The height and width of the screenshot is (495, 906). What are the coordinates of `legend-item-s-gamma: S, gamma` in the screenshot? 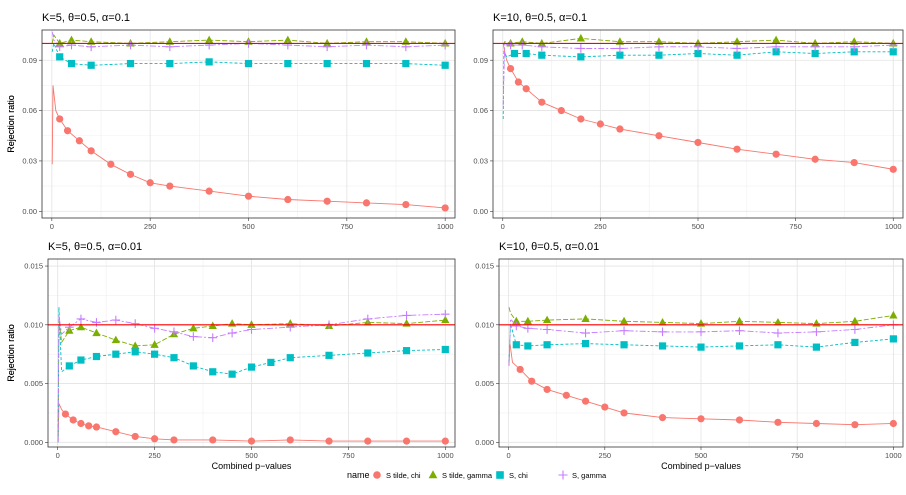 It's located at (582, 475).